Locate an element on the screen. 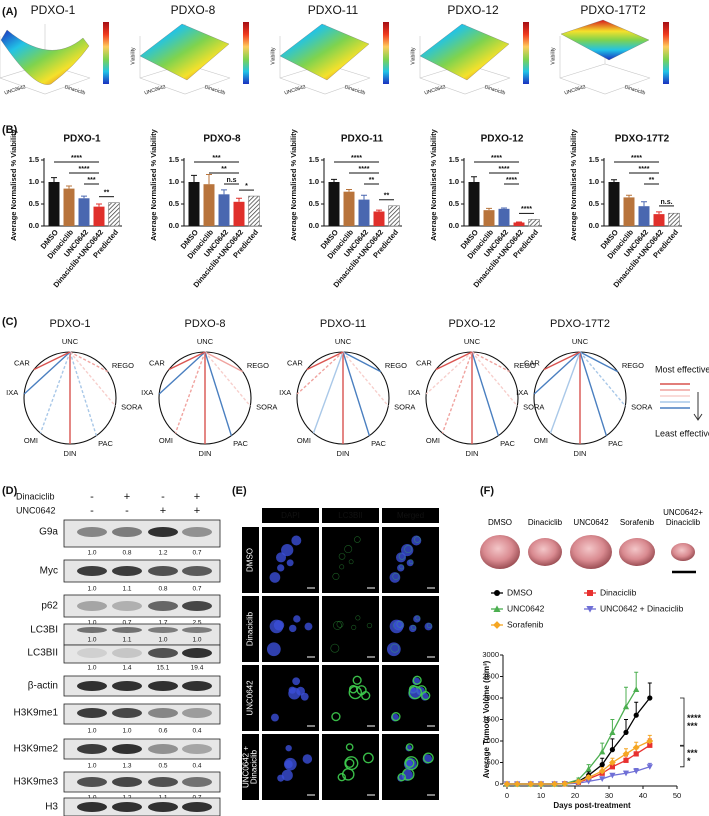 This screenshot has height=816, width=709. chart-title: PDXO-12 is located at coordinates (502, 139).